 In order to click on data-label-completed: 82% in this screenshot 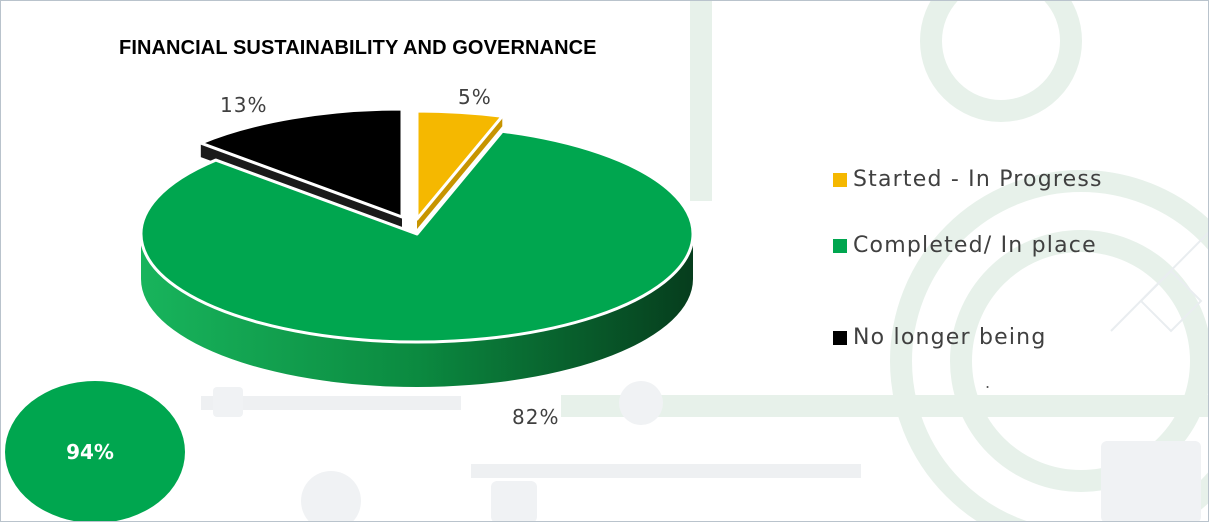, I will do `click(536, 417)`.